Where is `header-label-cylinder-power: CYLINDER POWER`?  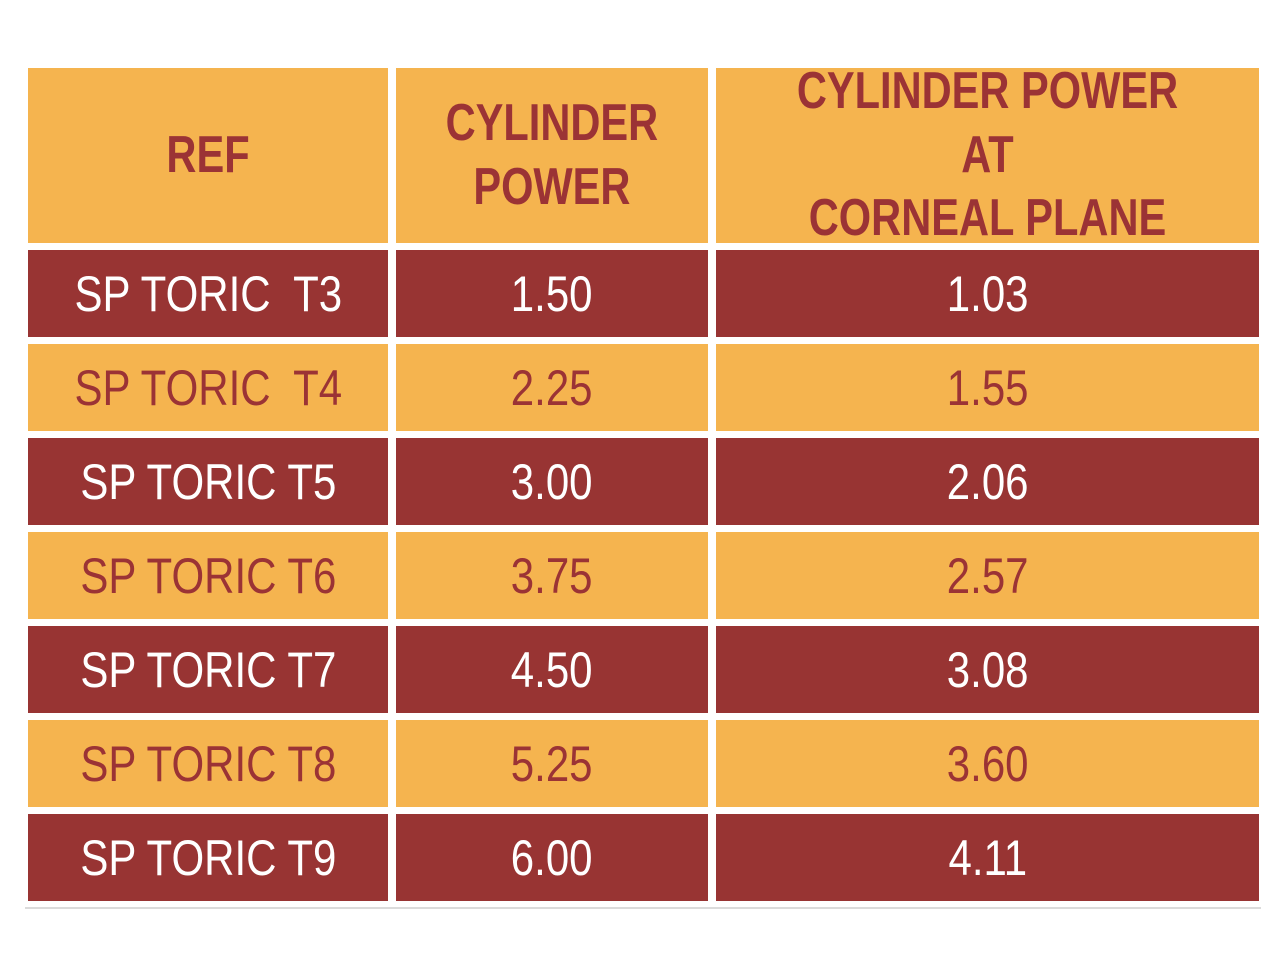
header-label-cylinder-power: CYLINDER POWER is located at coordinates (552, 155).